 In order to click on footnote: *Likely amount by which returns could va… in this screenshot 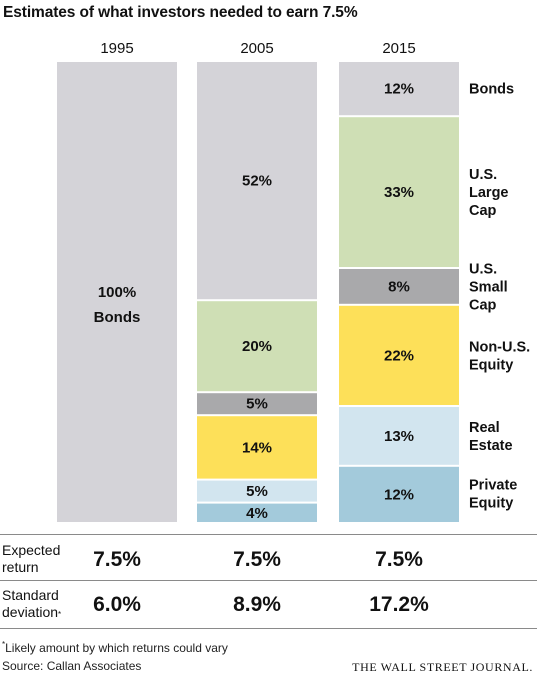, I will do `click(115, 647)`.